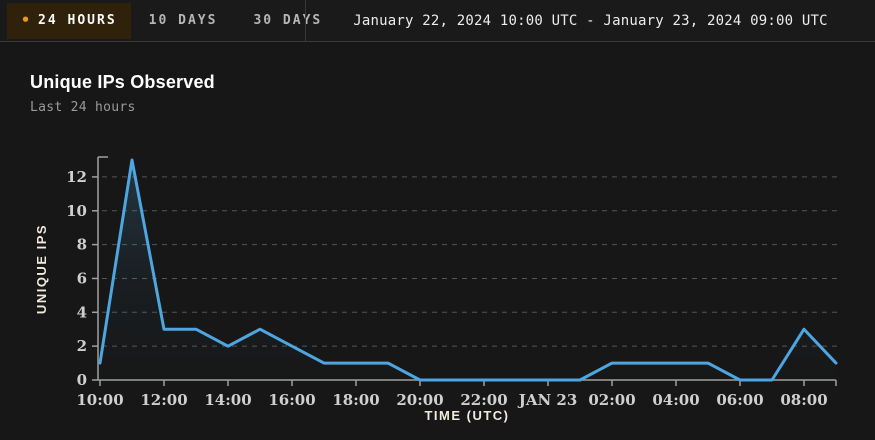  What do you see at coordinates (82, 245) in the screenshot?
I see `y-tick-label: 8` at bounding box center [82, 245].